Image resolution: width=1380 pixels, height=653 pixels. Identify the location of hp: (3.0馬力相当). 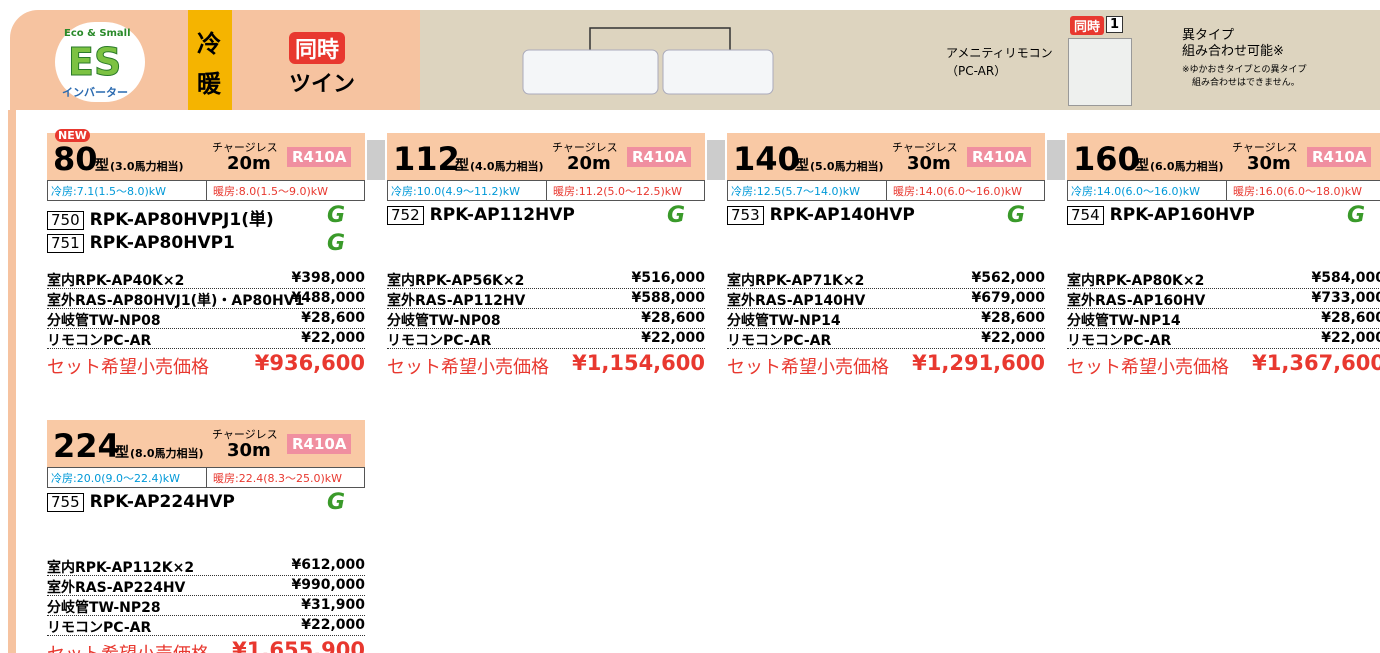
(147, 166).